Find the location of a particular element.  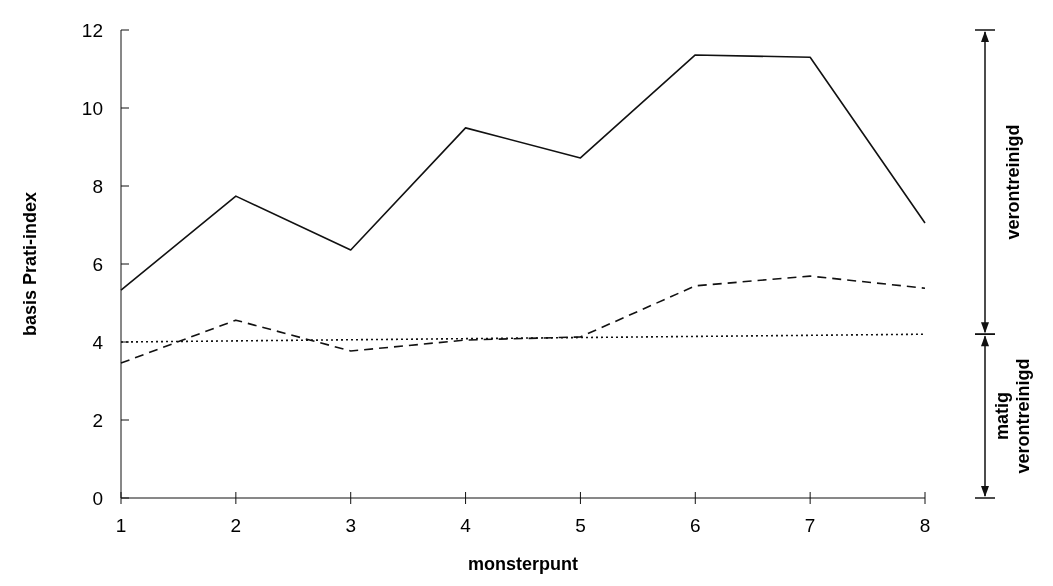

y-tick-label: 6 is located at coordinates (97, 264).